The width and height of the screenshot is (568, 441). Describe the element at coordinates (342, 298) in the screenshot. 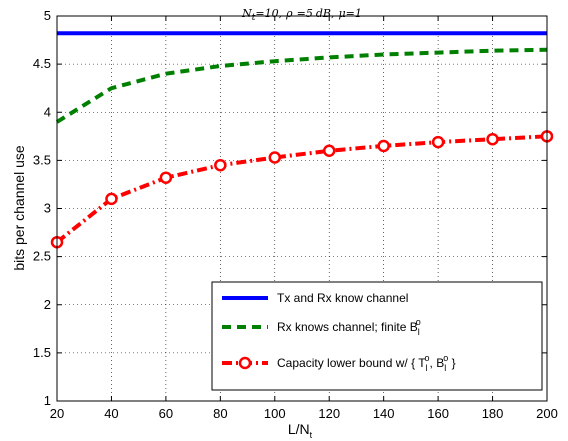

I see `legend-label-tx-rx: Tx and Rx know channel` at that location.